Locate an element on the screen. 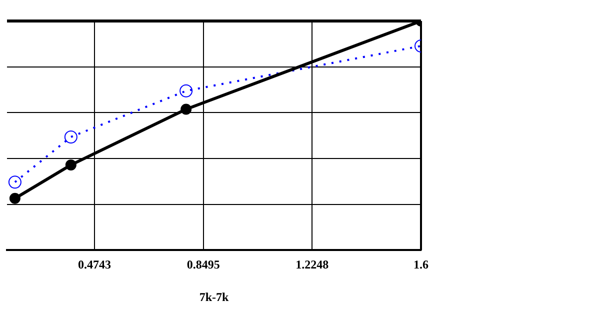  x-tick-label: 0.4743 is located at coordinates (95, 264).